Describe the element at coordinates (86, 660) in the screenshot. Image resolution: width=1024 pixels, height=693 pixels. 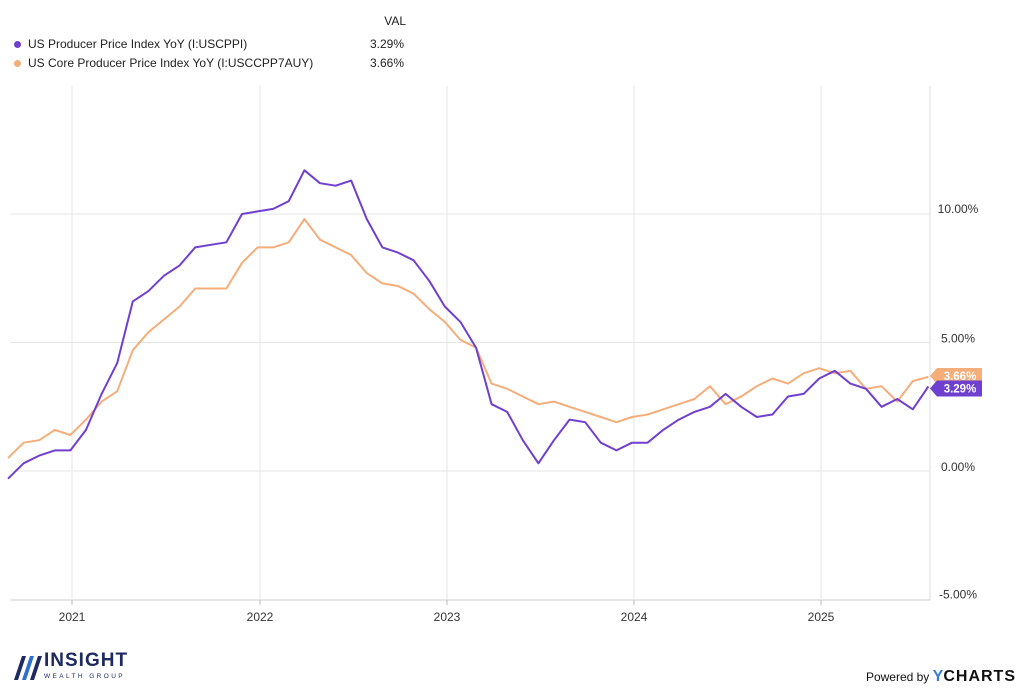
I see `logo-text: INSIGHT` at that location.